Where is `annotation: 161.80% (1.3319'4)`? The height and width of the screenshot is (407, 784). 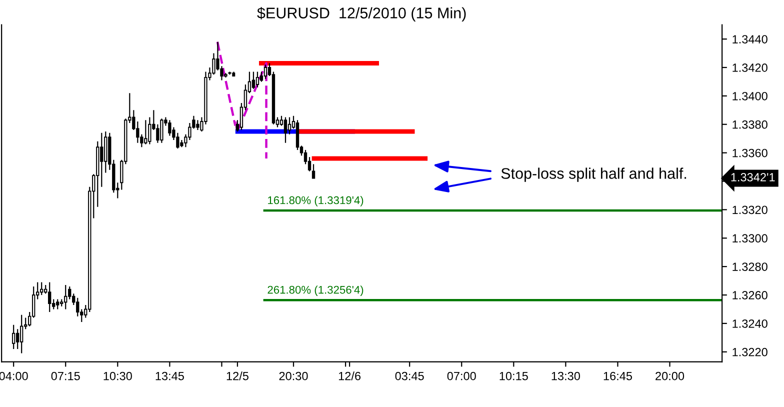 annotation: 161.80% (1.3319'4) is located at coordinates (316, 201).